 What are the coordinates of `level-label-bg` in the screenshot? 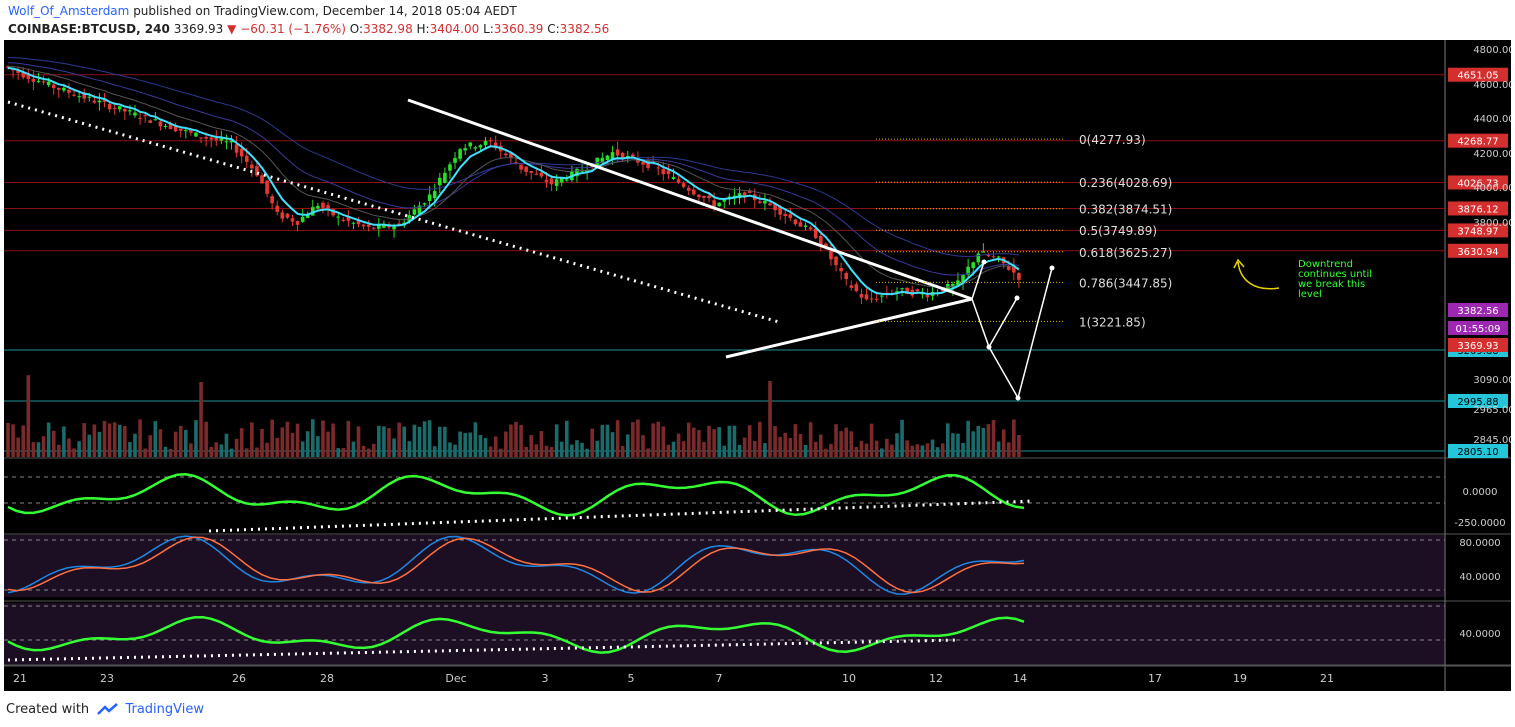 It's located at (1478, 401).